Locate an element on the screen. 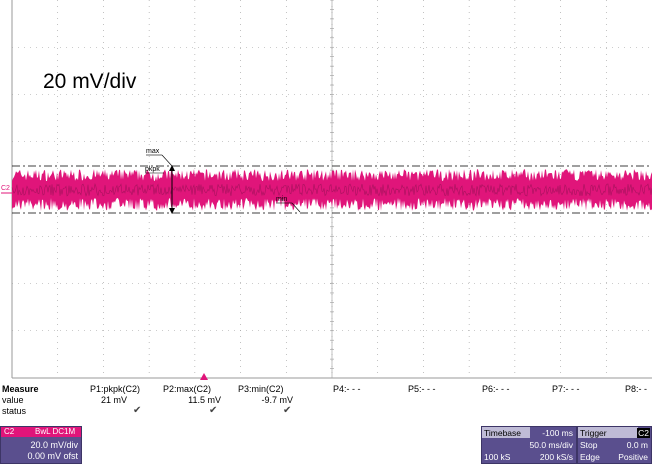  channel-c2-vdiv: 20.0 mV/div is located at coordinates (54, 445).